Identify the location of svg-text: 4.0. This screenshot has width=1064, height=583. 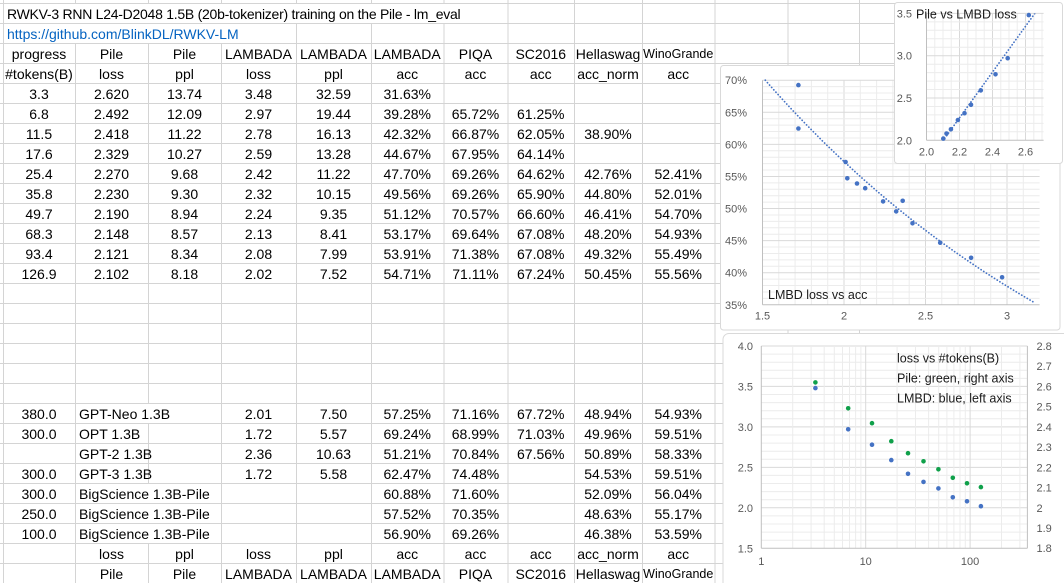
(745, 347).